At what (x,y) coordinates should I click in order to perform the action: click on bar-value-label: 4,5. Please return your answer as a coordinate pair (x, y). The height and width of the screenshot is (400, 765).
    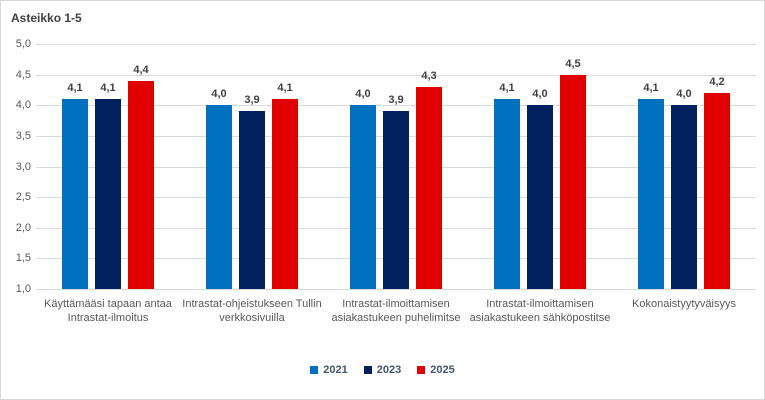
    Looking at the image, I should click on (573, 64).